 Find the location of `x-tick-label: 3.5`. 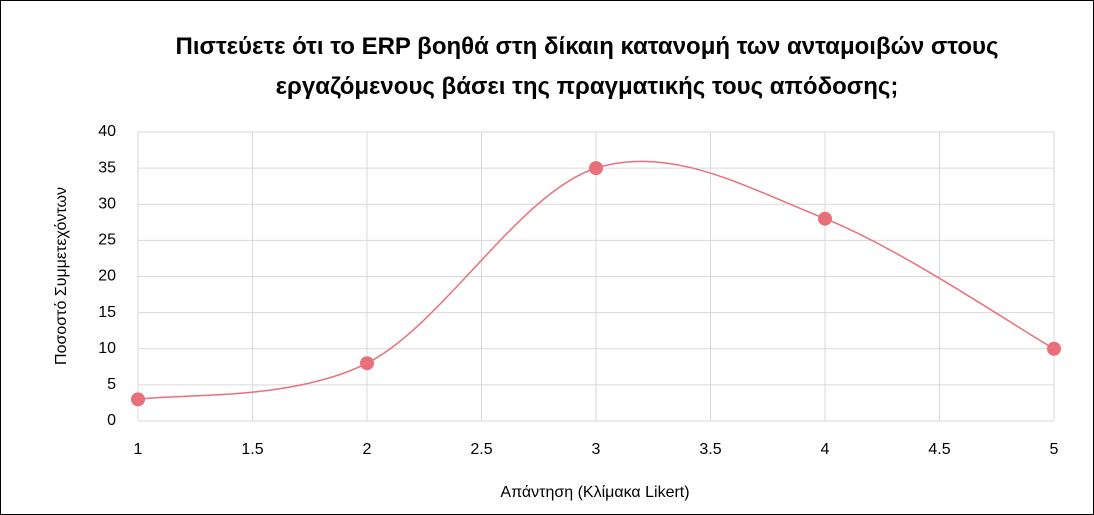

x-tick-label: 3.5 is located at coordinates (710, 449).